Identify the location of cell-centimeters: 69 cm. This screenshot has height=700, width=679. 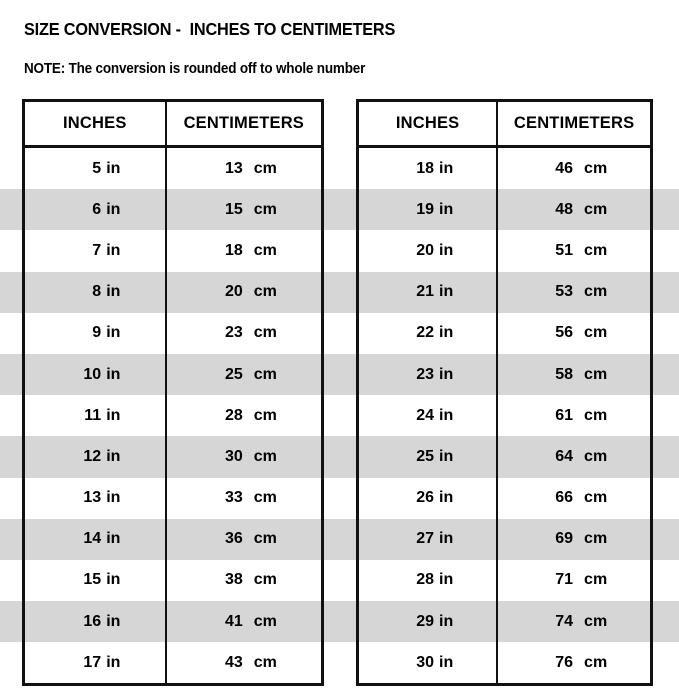
(573, 539).